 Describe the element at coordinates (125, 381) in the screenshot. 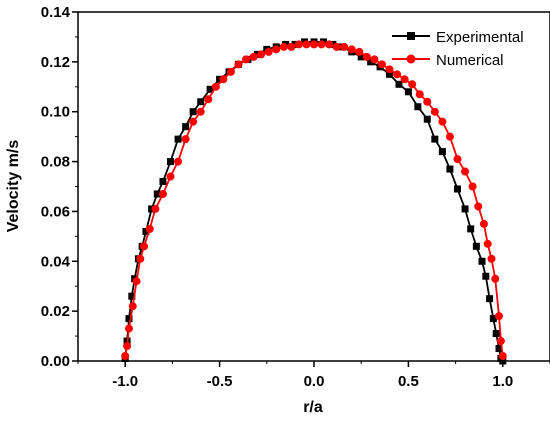

I see `x-tick-label: -1.0` at that location.